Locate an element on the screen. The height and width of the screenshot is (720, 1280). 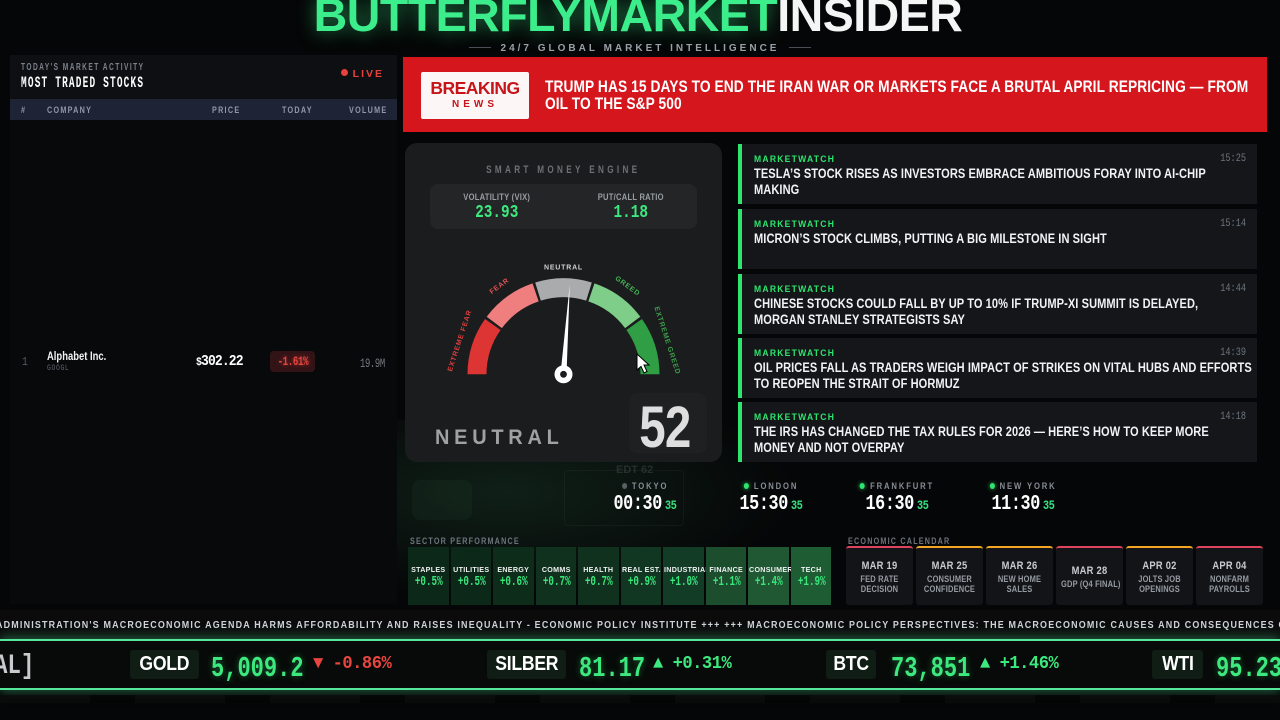
svg-text: NEUTRAL is located at coordinates (563, 267).